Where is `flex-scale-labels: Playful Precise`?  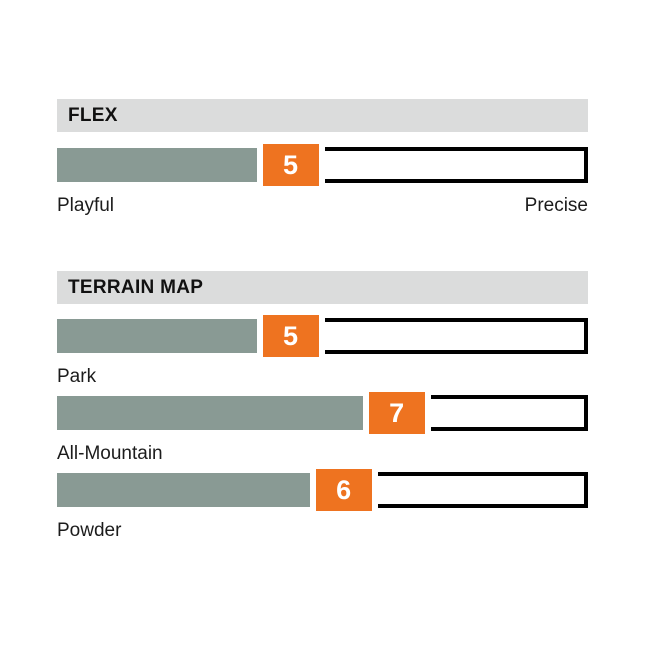 flex-scale-labels: Playful Precise is located at coordinates (322, 206).